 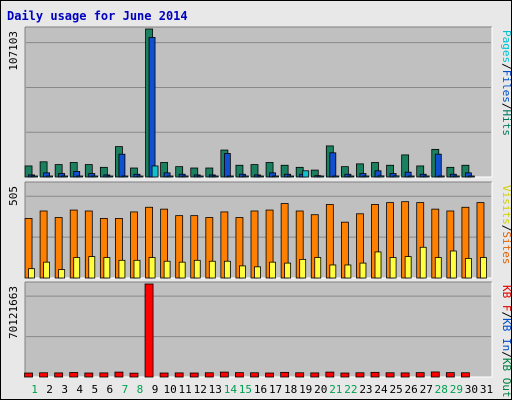 What do you see at coordinates (110, 389) in the screenshot?
I see `x-tick-label: 6` at bounding box center [110, 389].